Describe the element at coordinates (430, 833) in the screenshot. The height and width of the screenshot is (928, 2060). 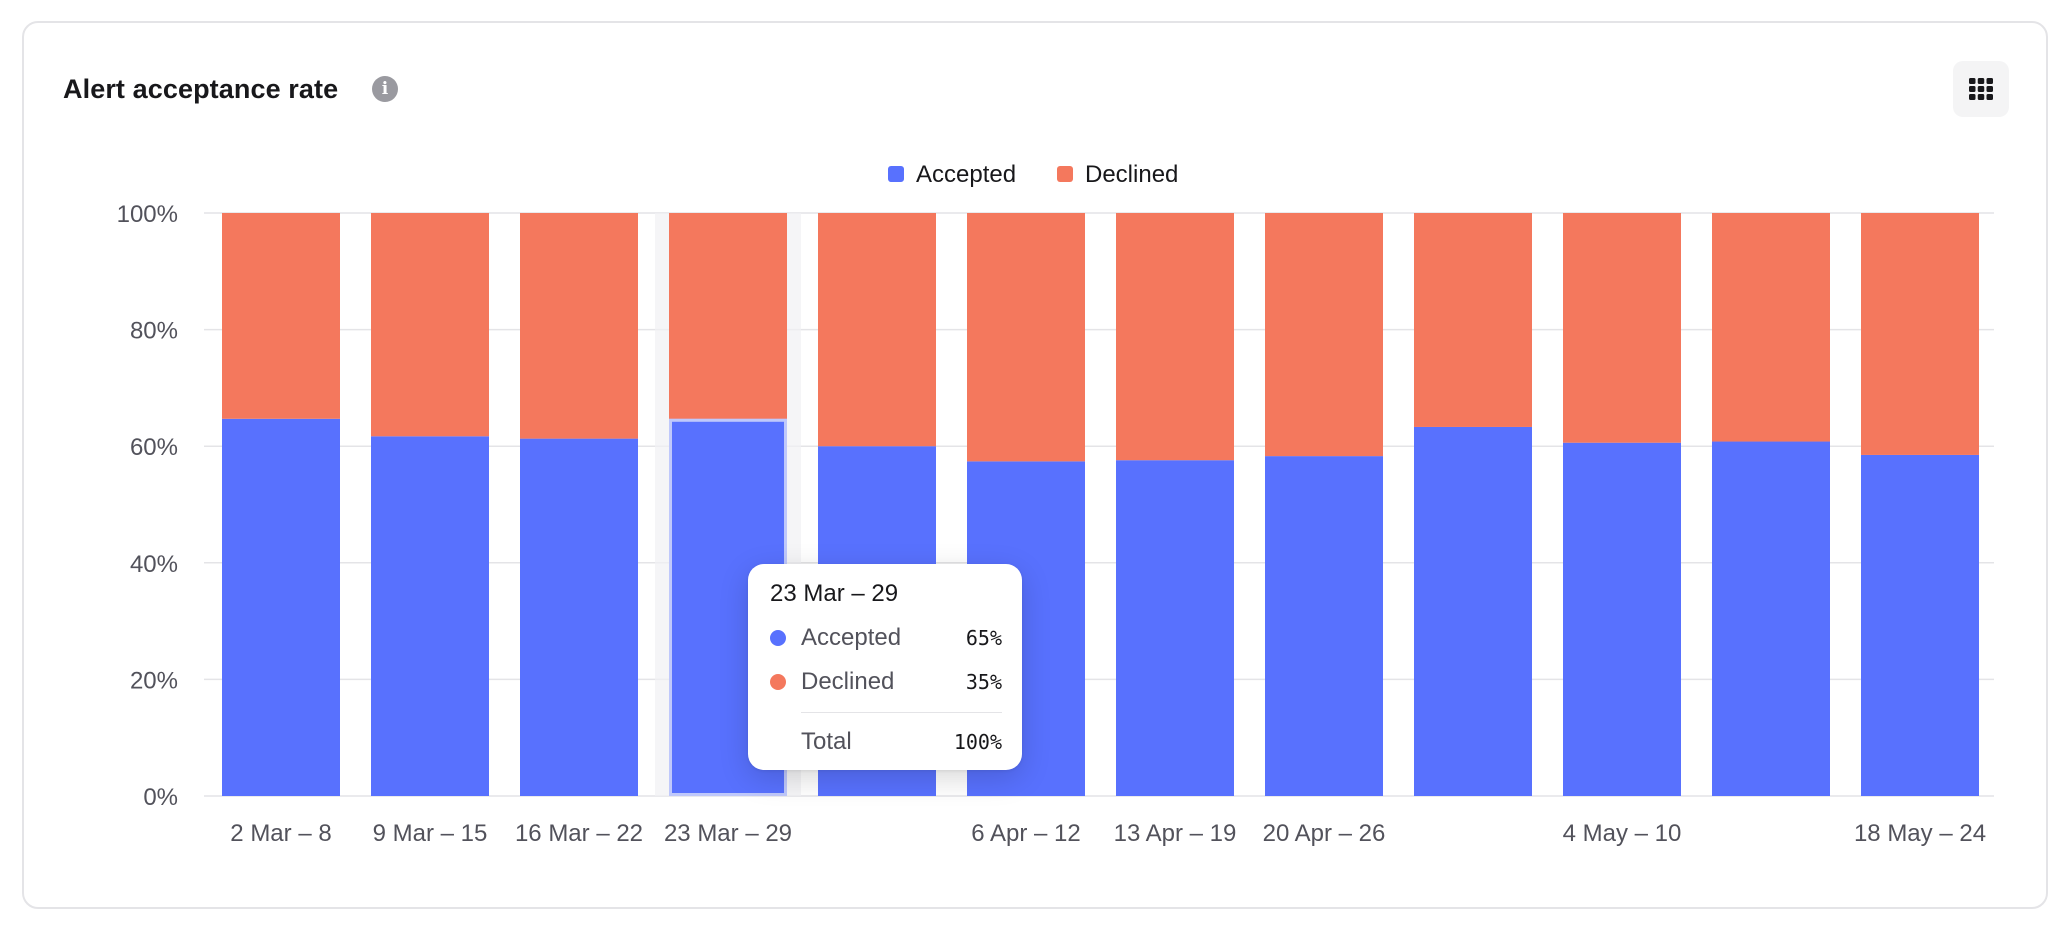
I see `x-tick-label: 9 Mar – 15` at that location.